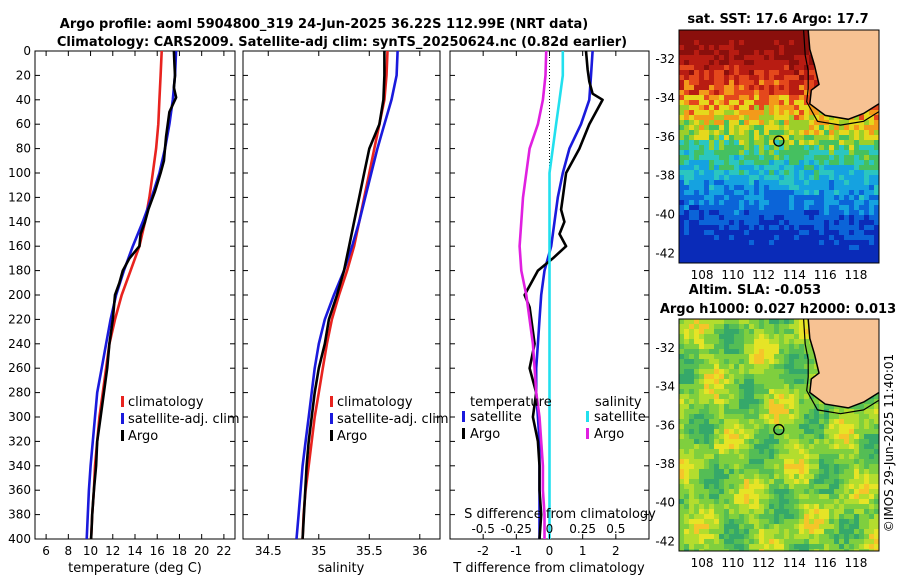  What do you see at coordinates (665, 176) in the screenshot?
I see `map-y-tick-label: -38` at bounding box center [665, 176].